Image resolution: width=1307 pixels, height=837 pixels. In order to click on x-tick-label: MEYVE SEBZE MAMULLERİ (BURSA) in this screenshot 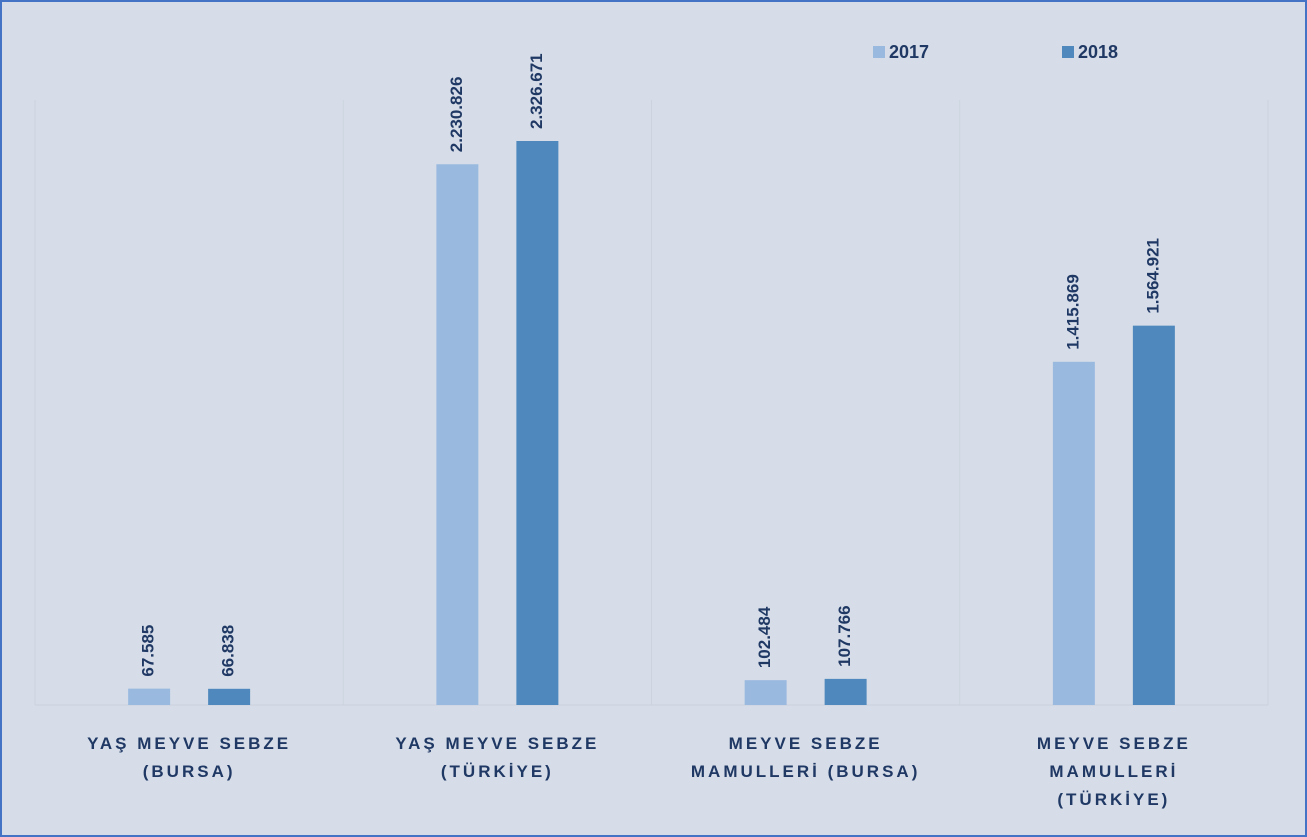, I will do `click(805, 757)`.